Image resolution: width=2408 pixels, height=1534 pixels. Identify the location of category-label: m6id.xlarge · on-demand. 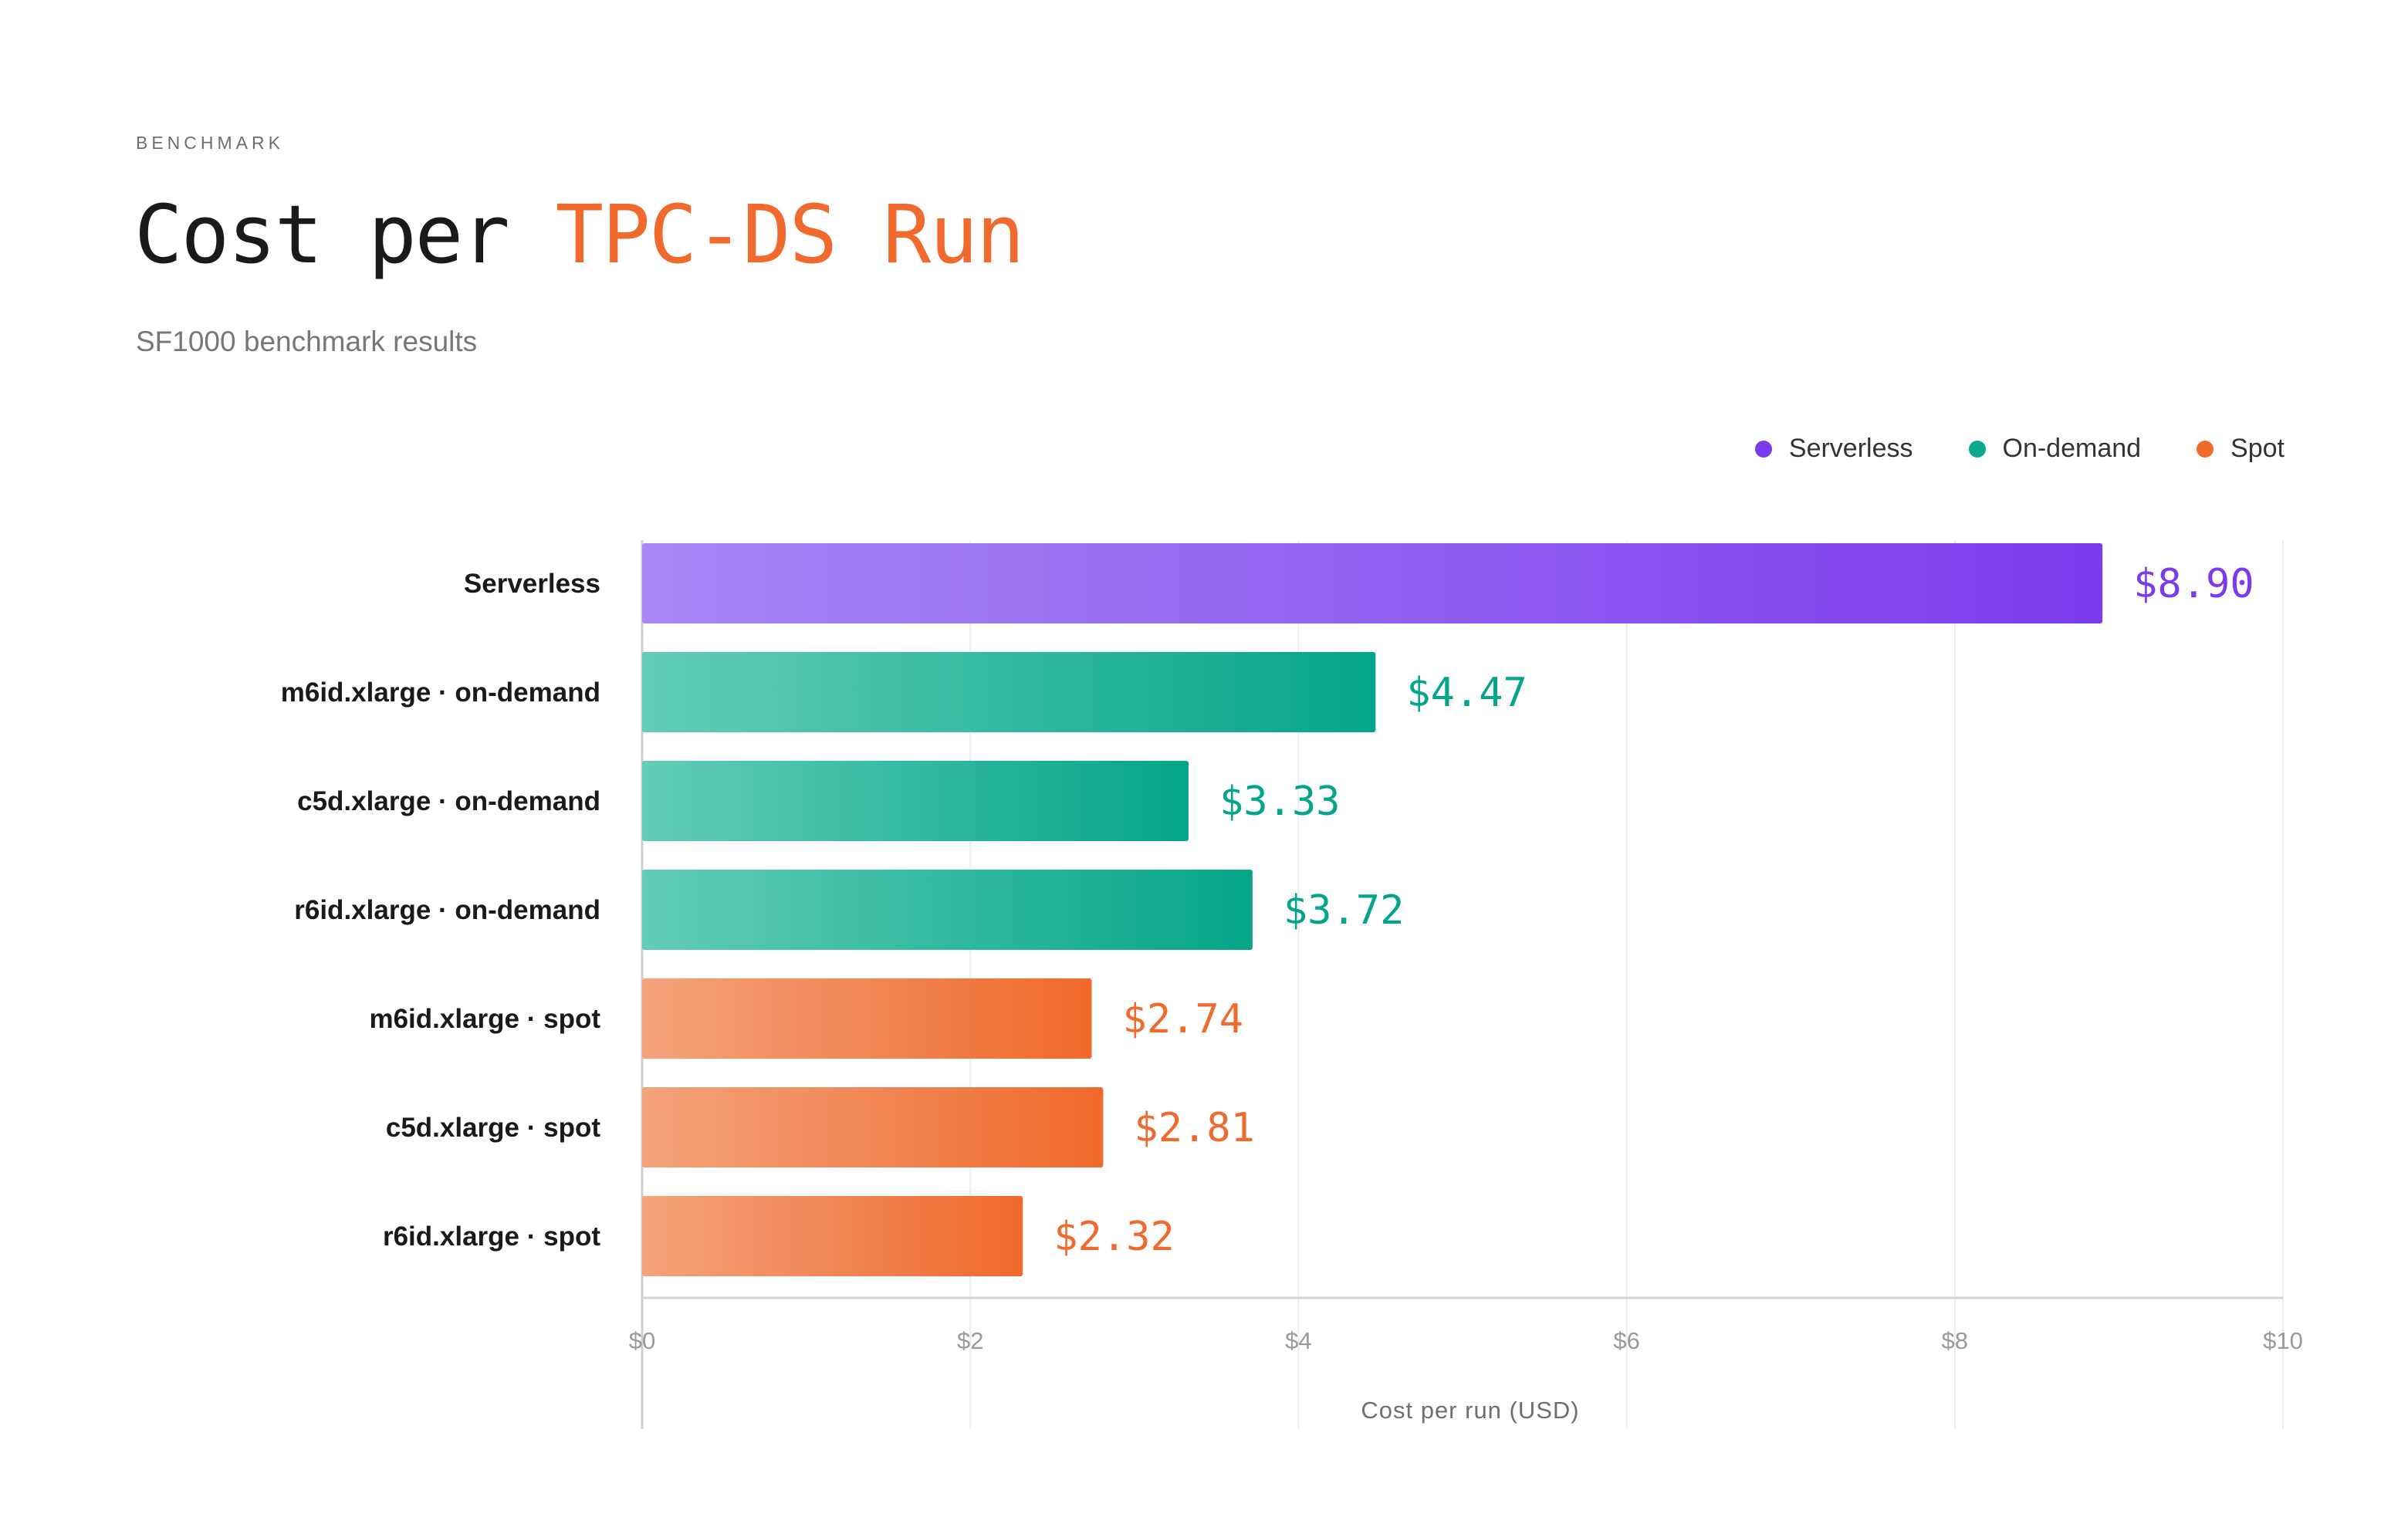
(441, 692).